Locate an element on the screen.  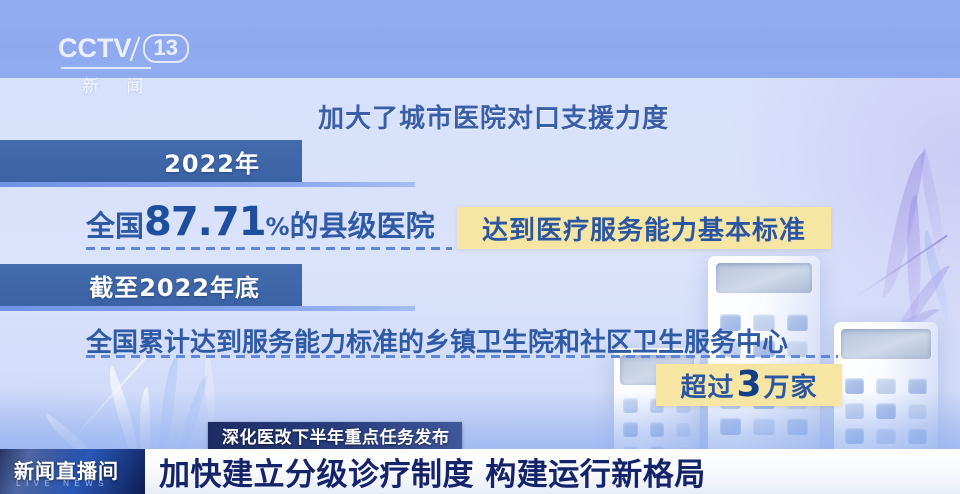
cctv-channel-logo: CCTV 13 新 闻 is located at coordinates (128, 65).